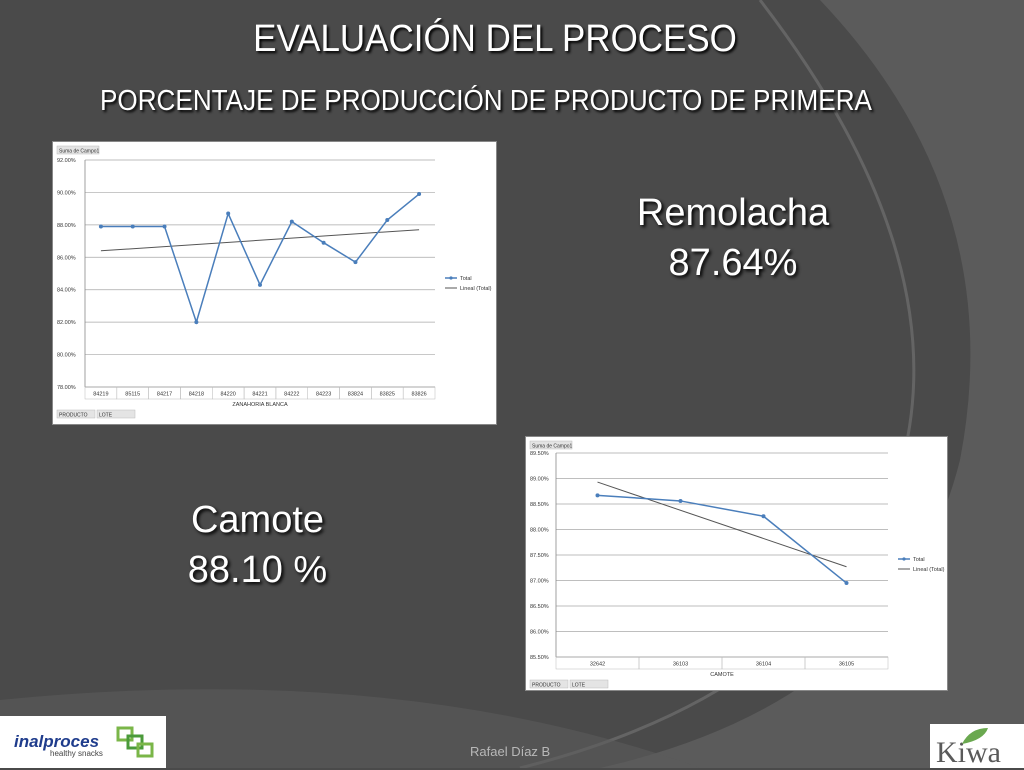 The width and height of the screenshot is (1024, 770). What do you see at coordinates (132, 395) in the screenshot?
I see `x-tick-label: 85115` at bounding box center [132, 395].